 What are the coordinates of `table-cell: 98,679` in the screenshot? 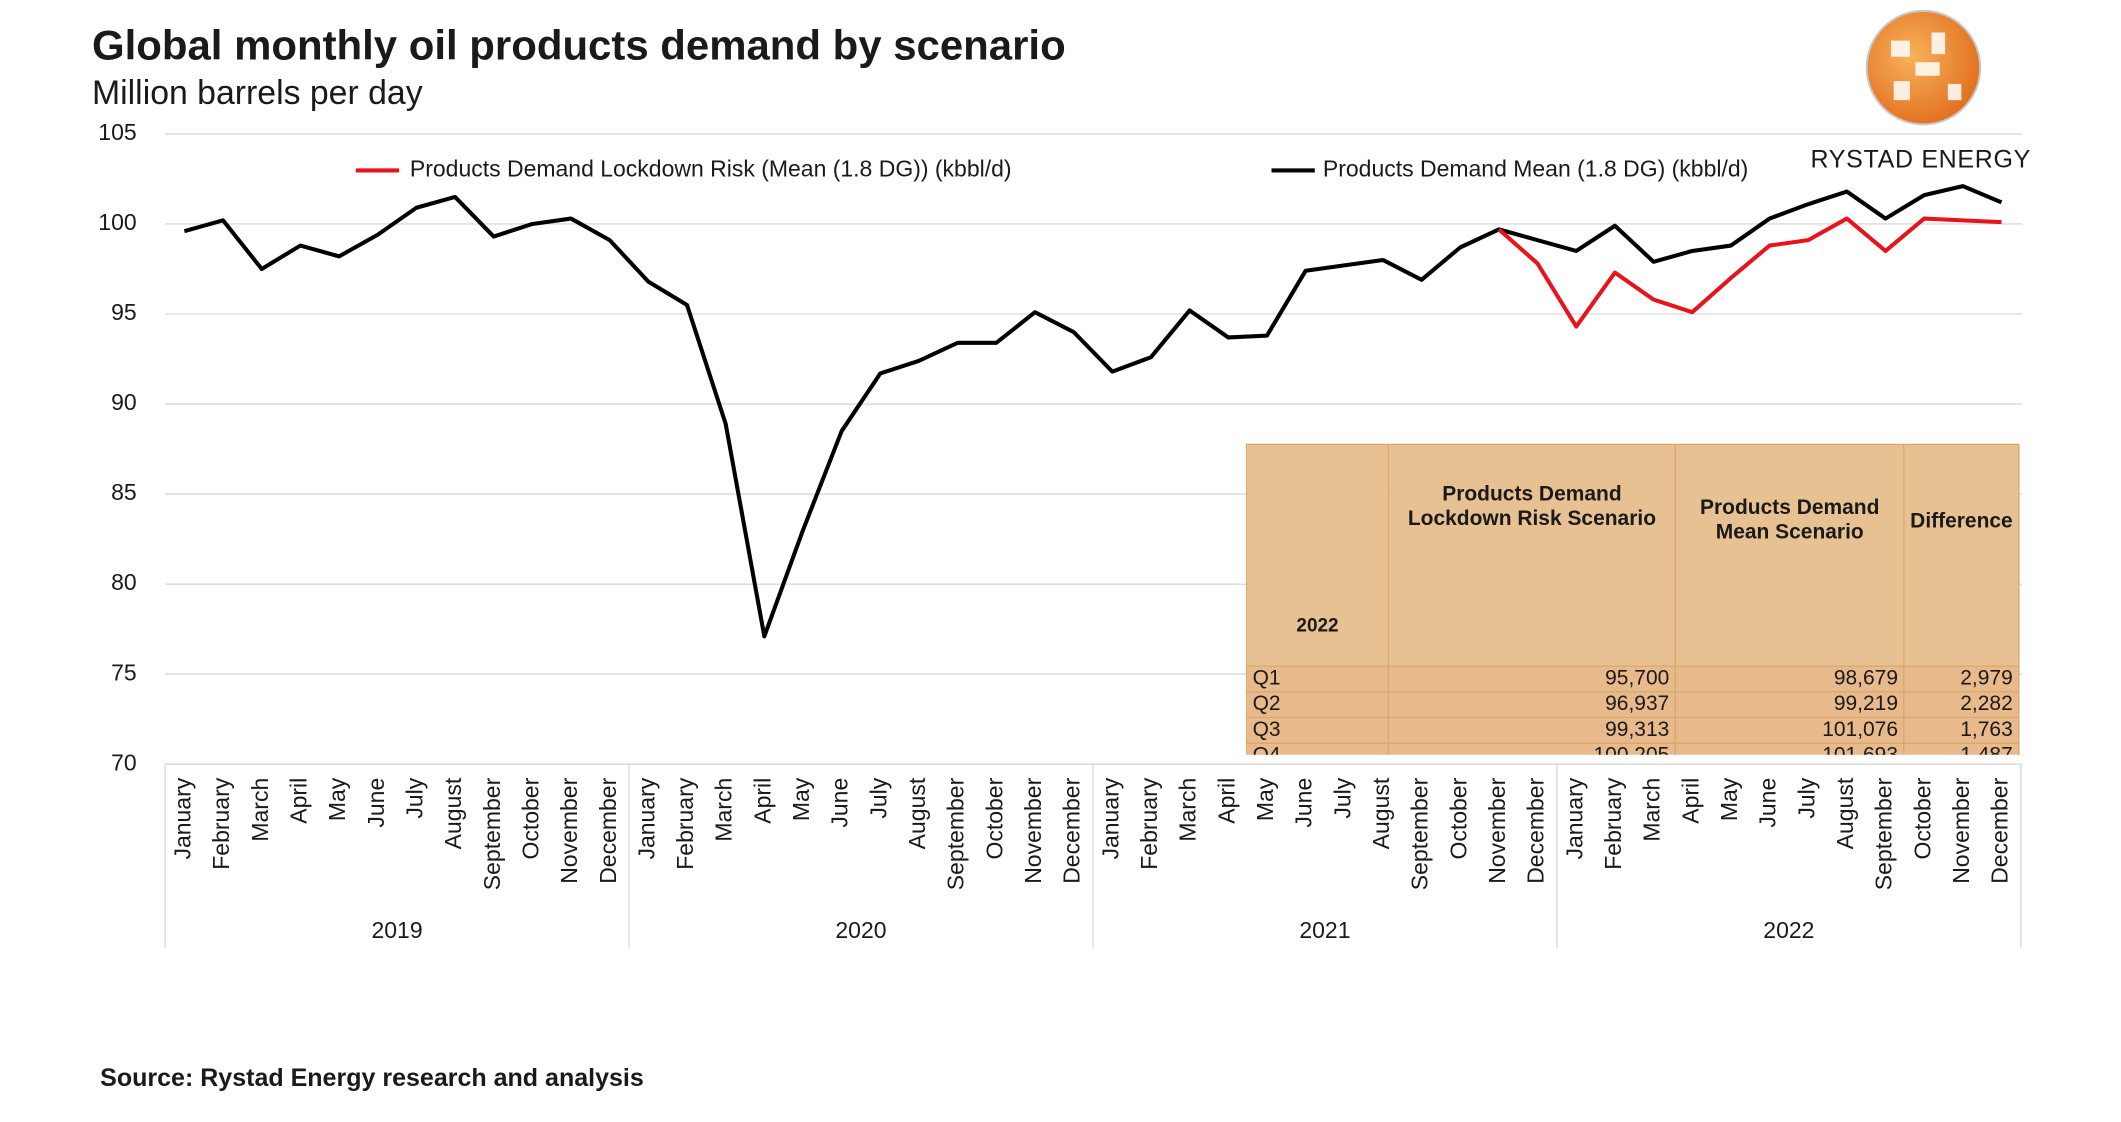 It's located at (1789, 679).